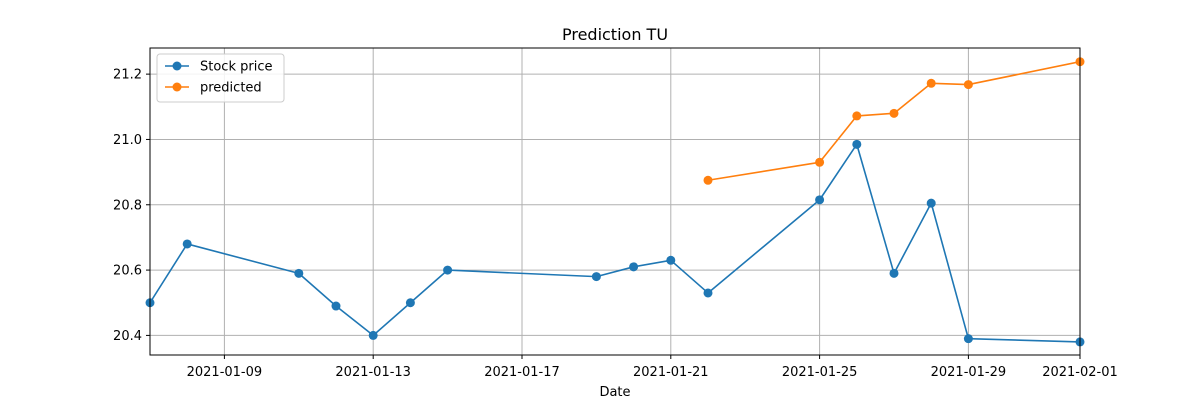 This screenshot has height=400, width=1200. I want to click on y-tick-label: 20.6, so click(127, 271).